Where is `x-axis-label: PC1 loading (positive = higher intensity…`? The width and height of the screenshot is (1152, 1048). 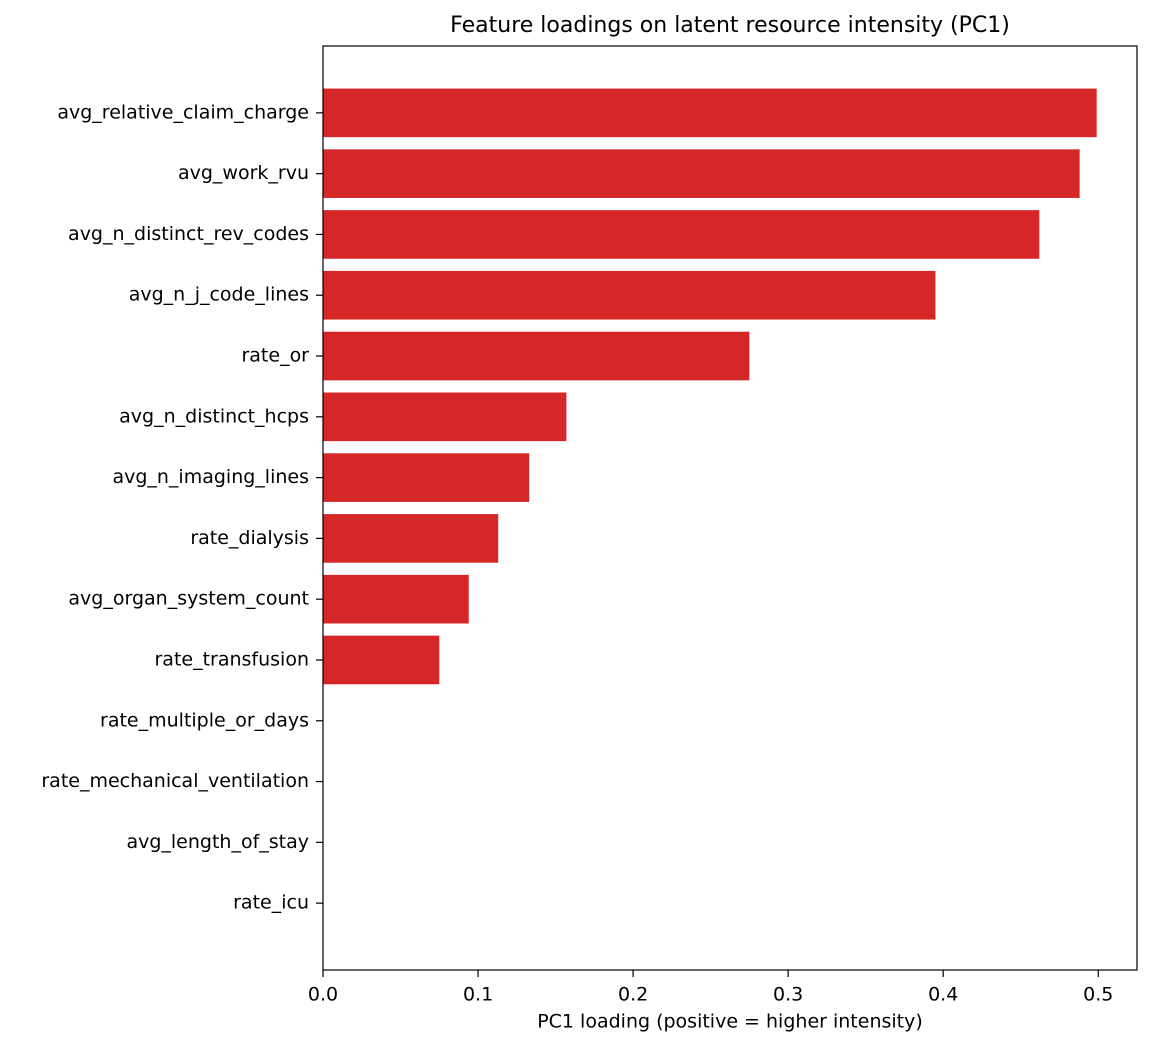 x-axis-label: PC1 loading (positive = higher intensity… is located at coordinates (730, 1022).